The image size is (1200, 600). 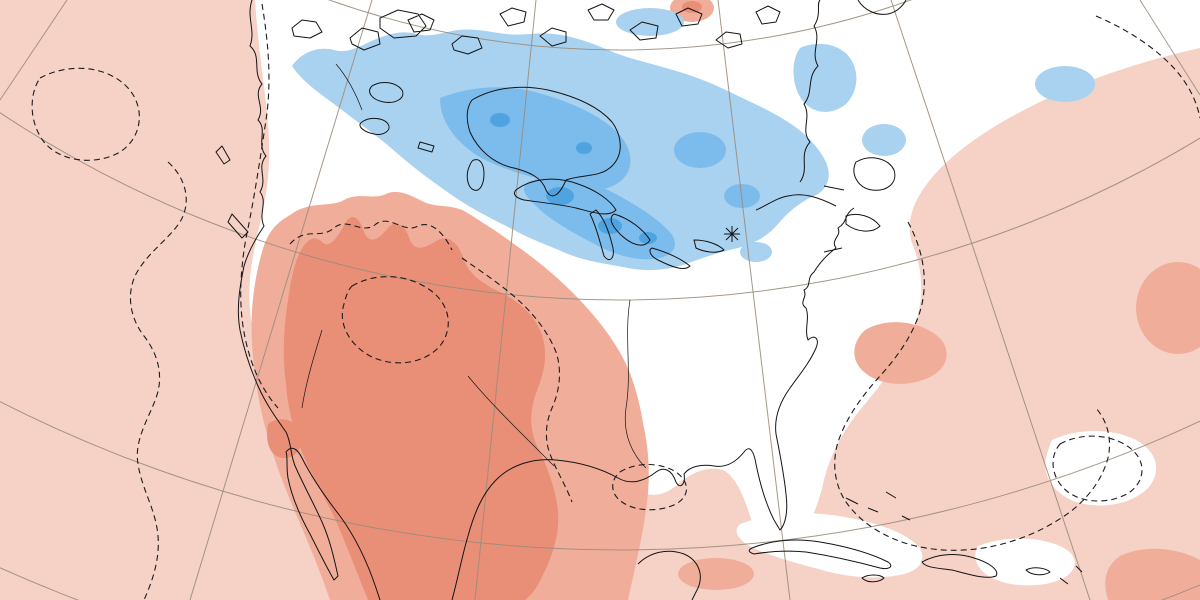 What do you see at coordinates (810, 91) in the screenshot?
I see `labrador-coast` at bounding box center [810, 91].